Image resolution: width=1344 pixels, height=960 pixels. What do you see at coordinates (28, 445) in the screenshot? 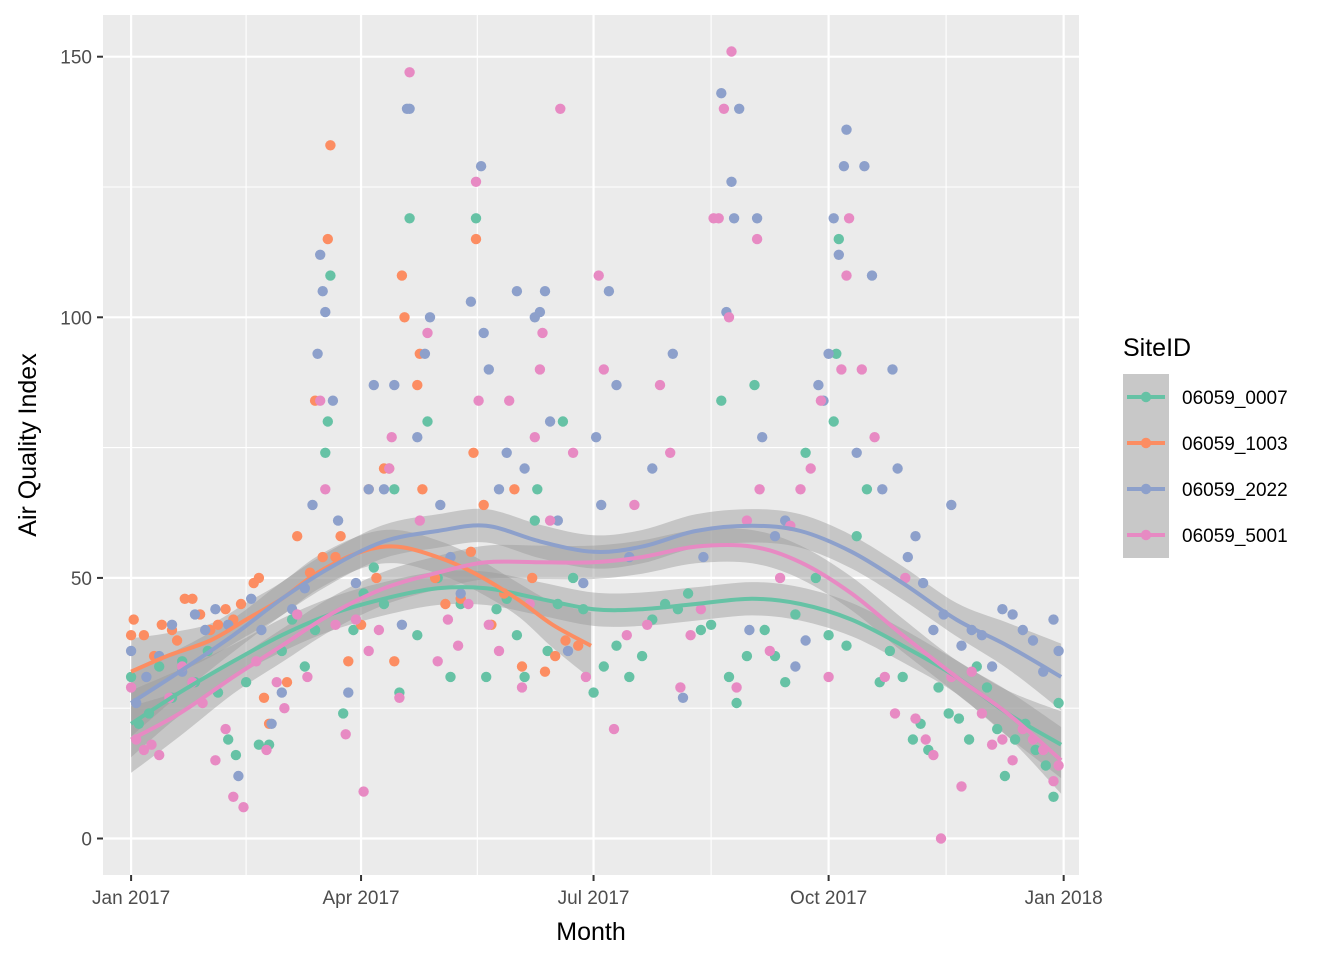
I see `y-axis-title: Air Quality Index` at bounding box center [28, 445].